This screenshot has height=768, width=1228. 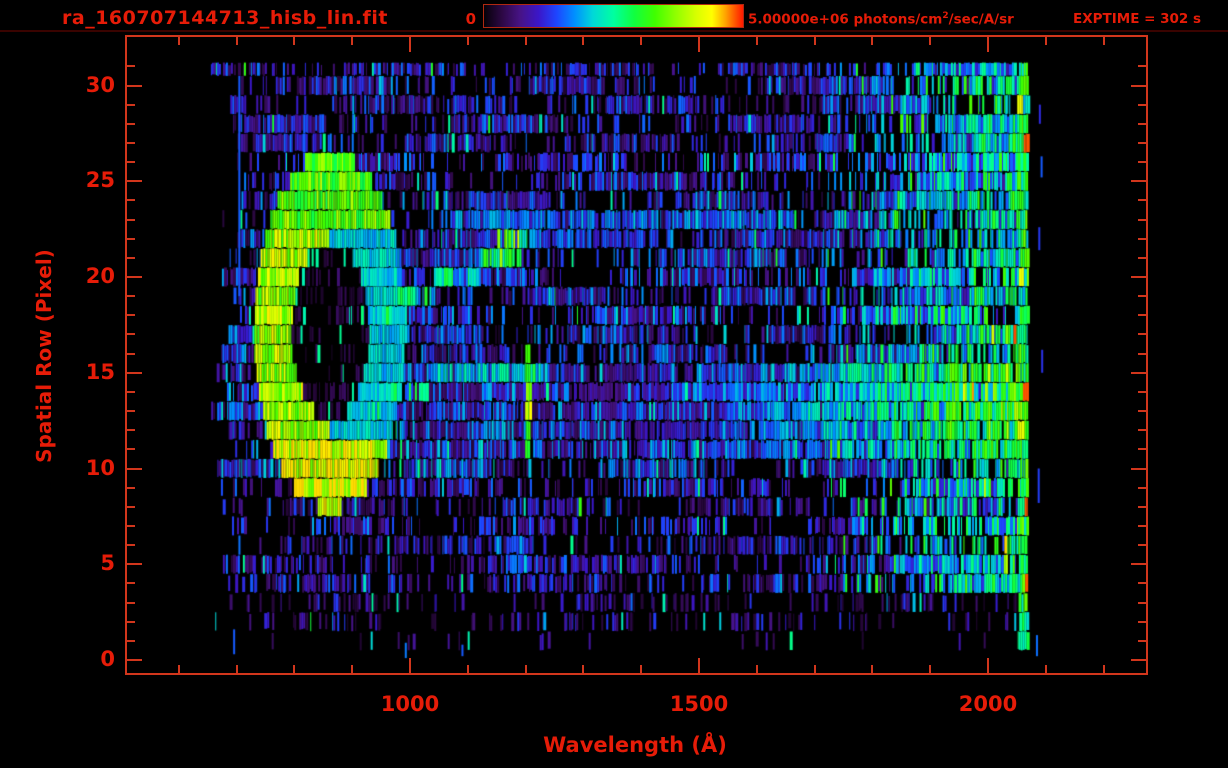 I want to click on y-tick-label: 30, so click(x=100, y=85).